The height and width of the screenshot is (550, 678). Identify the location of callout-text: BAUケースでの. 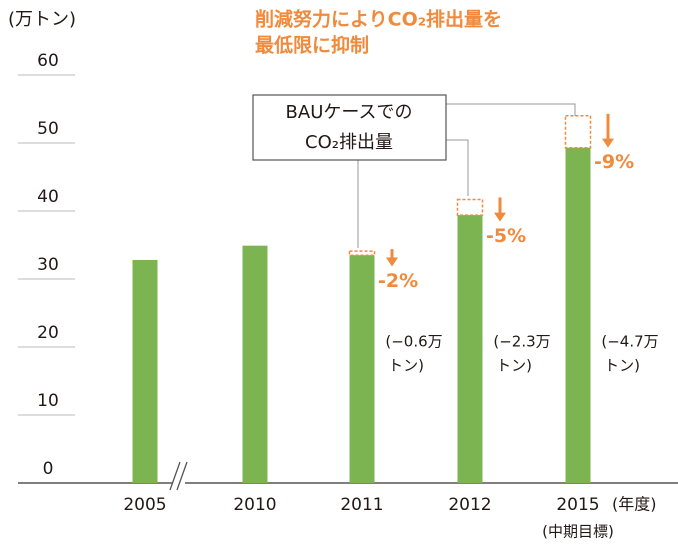
(349, 112).